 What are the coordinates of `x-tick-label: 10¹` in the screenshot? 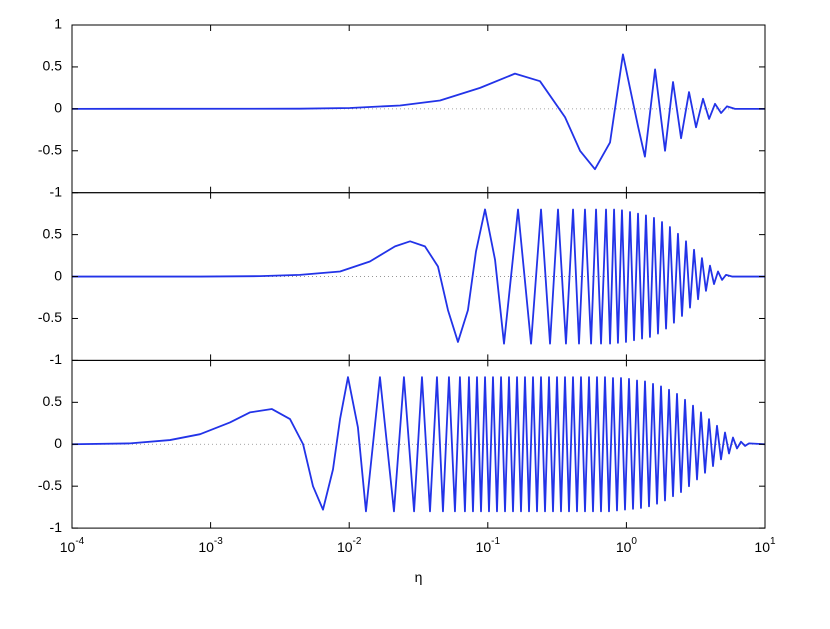 It's located at (765, 545).